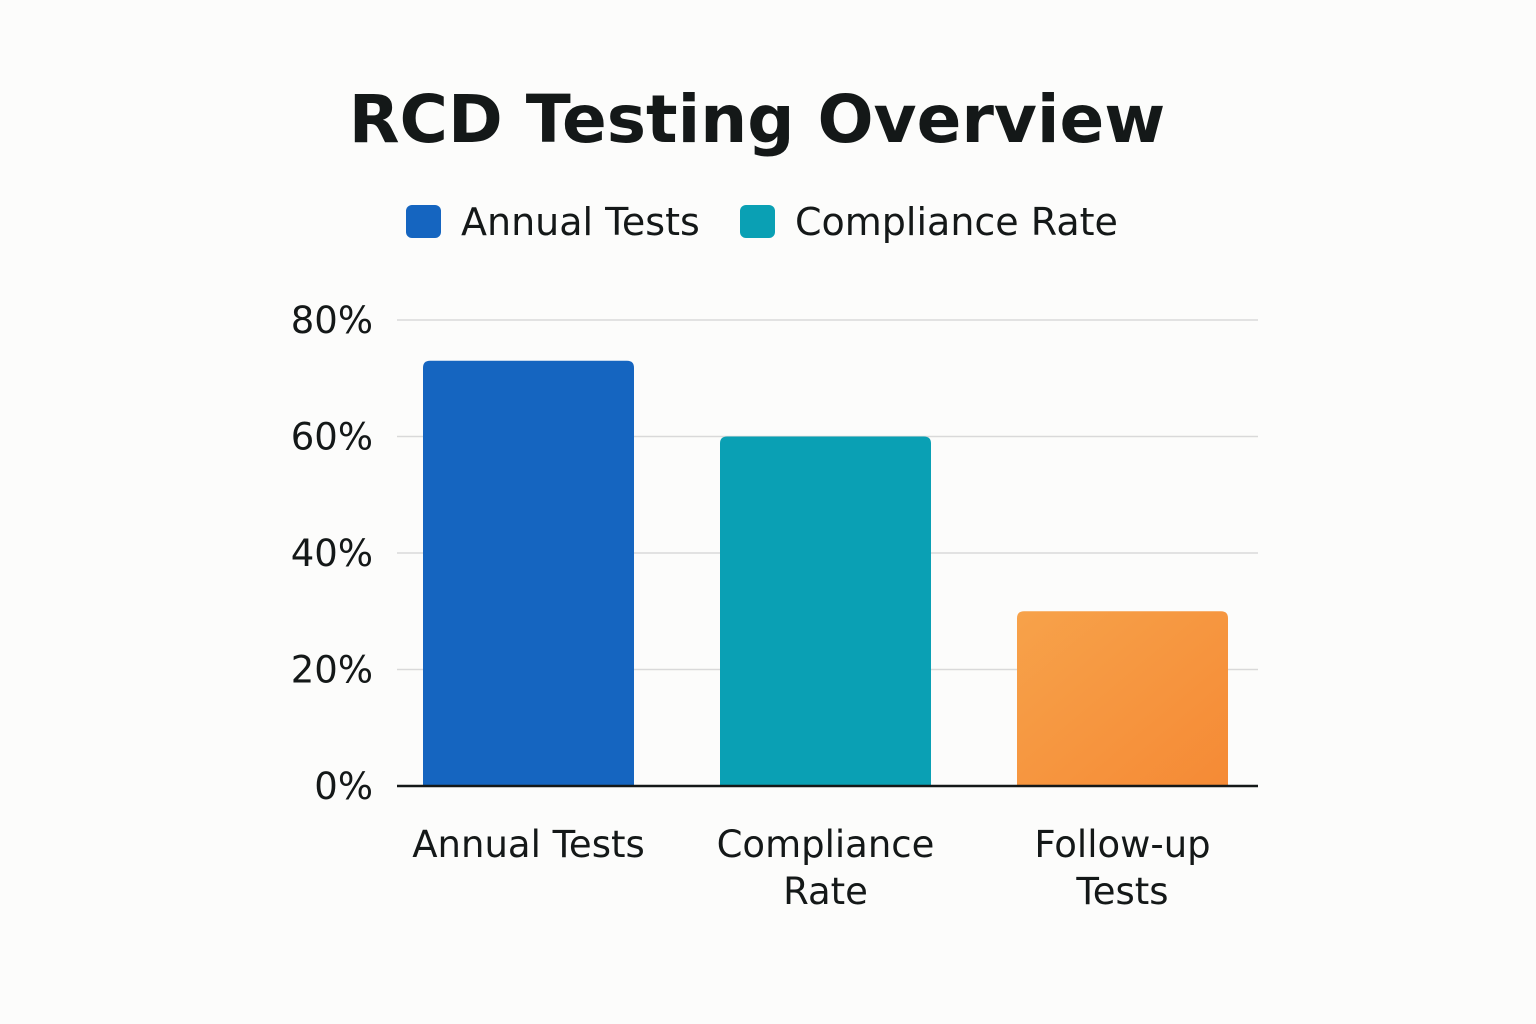 This screenshot has width=1536, height=1024. I want to click on x-tick-label-2: Follow-up Tests, so click(1122, 868).